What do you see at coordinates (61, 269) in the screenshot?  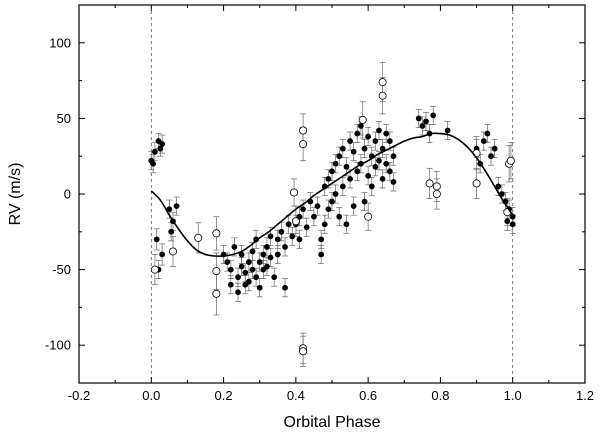 I see `y-tick-label: -50` at bounding box center [61, 269].